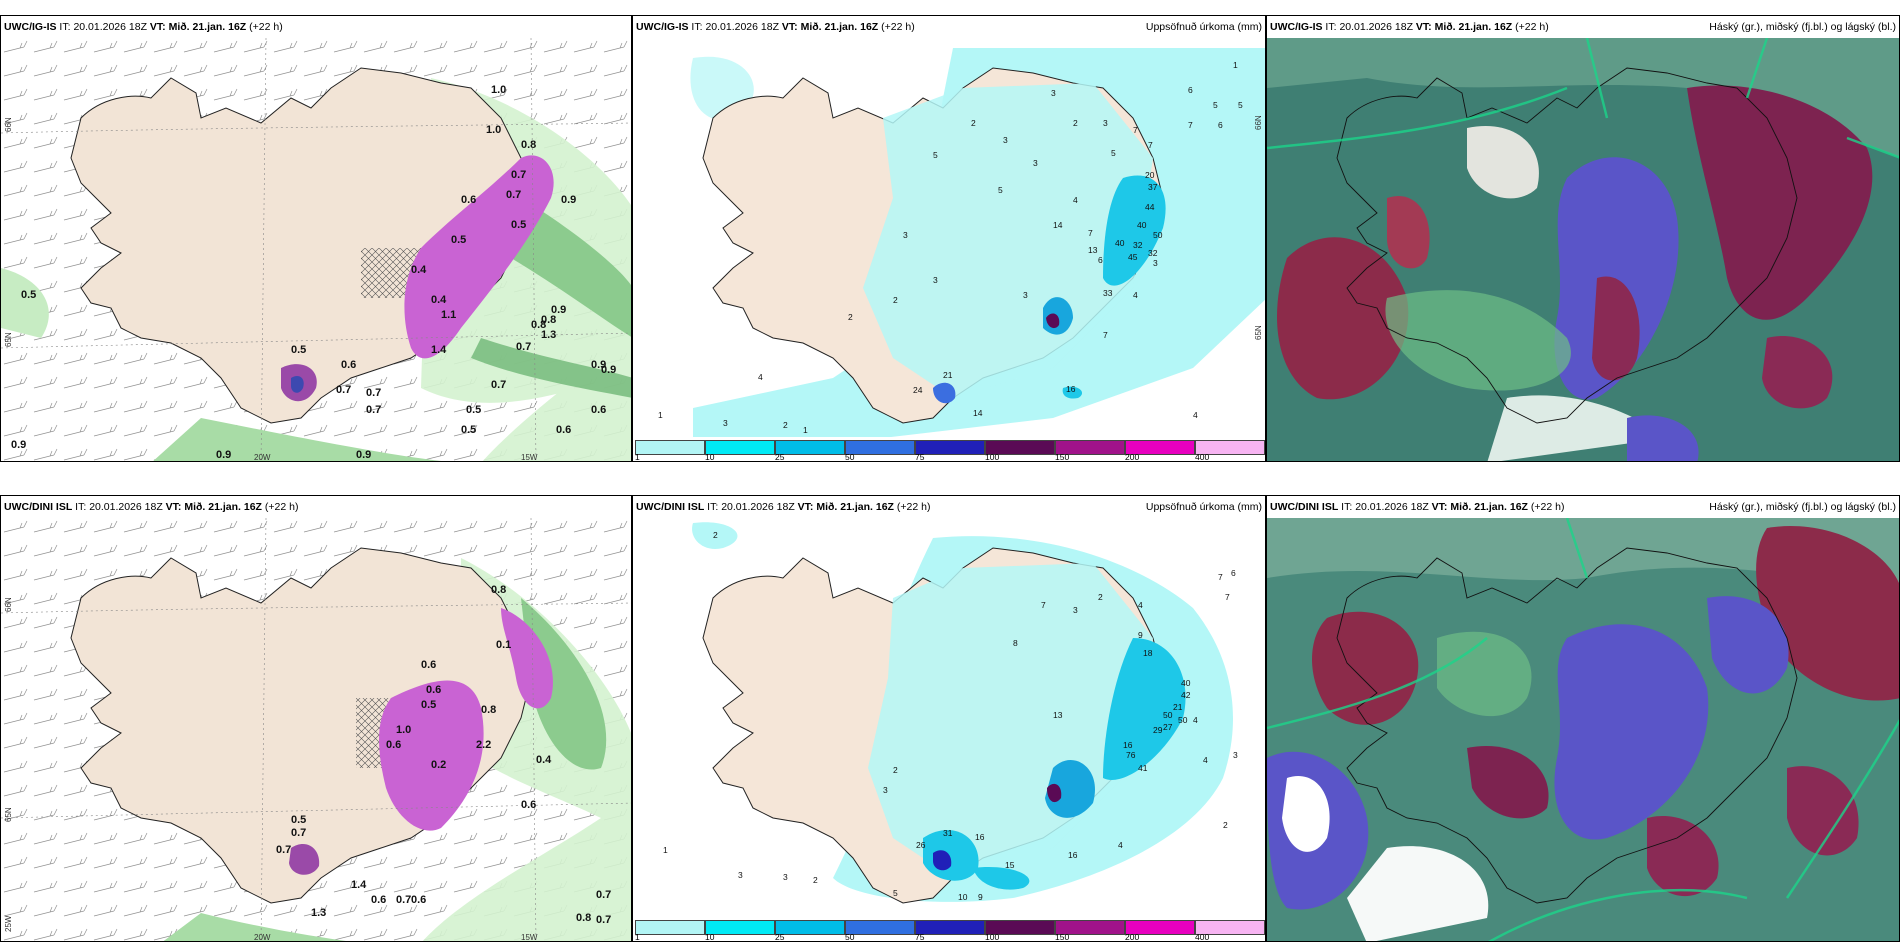 This screenshot has width=1900, height=950. Describe the element at coordinates (1220, 125) in the screenshot. I see `svg-text: 6` at that location.